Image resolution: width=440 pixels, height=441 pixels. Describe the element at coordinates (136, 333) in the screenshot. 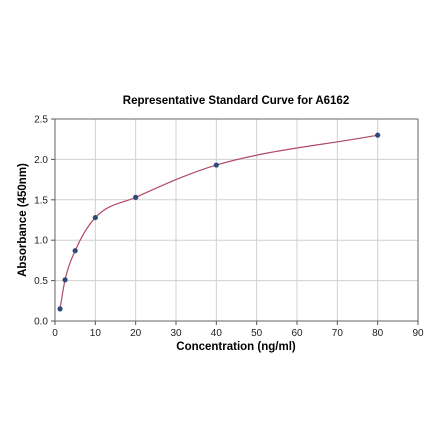

I see `x-tick-label: 20` at that location.